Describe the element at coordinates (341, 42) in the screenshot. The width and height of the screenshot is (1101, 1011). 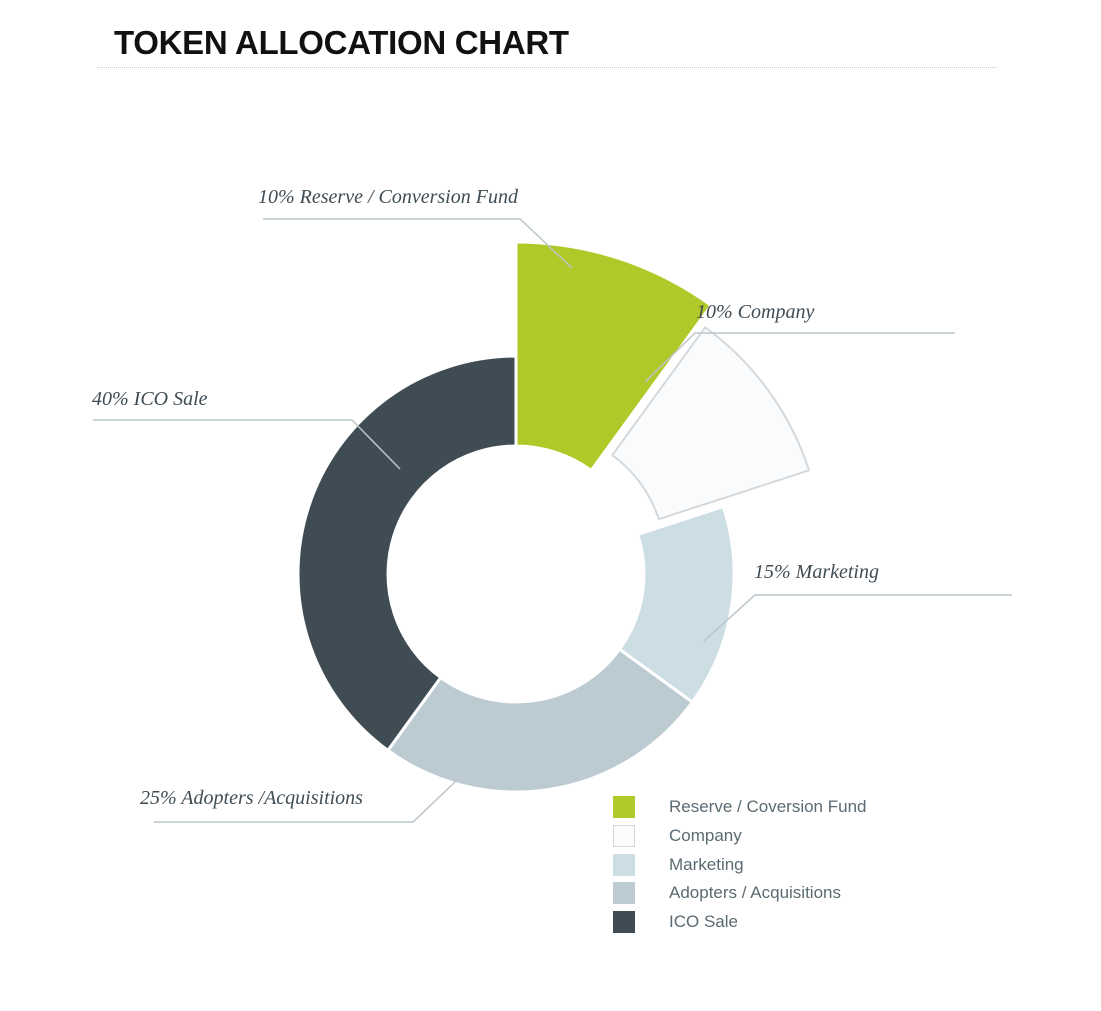
I see `chart-title: TOKEN ALLOCATION CHART` at that location.